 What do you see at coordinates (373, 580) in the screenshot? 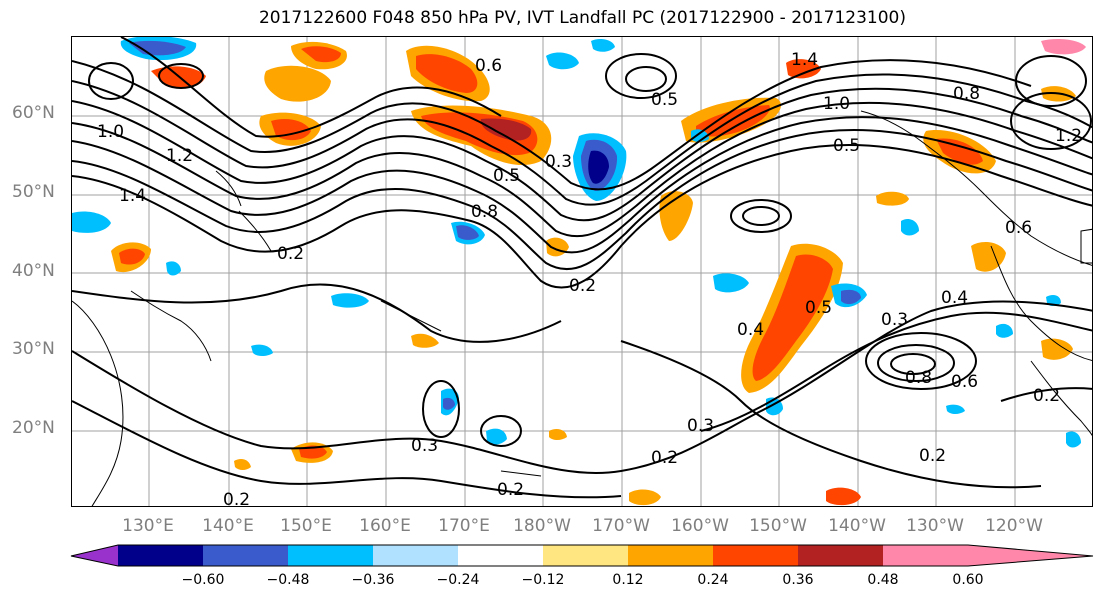
I see `colorbar-tick: −0.36` at bounding box center [373, 580].